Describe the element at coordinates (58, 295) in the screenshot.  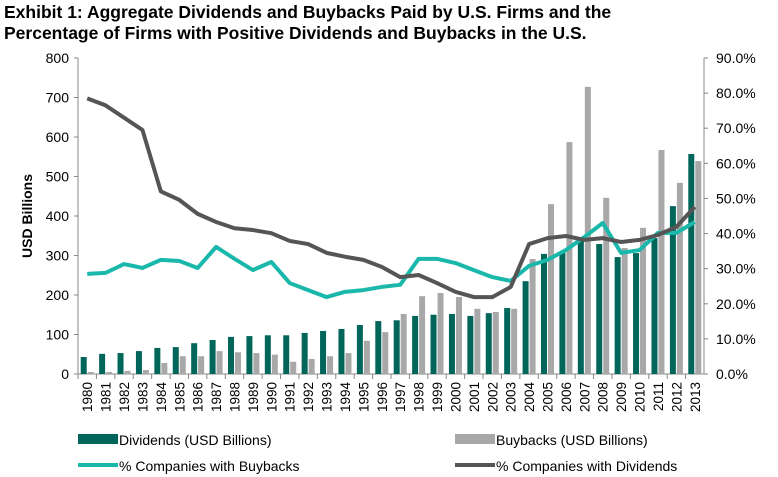
I see `left-tick-label: 200` at that location.